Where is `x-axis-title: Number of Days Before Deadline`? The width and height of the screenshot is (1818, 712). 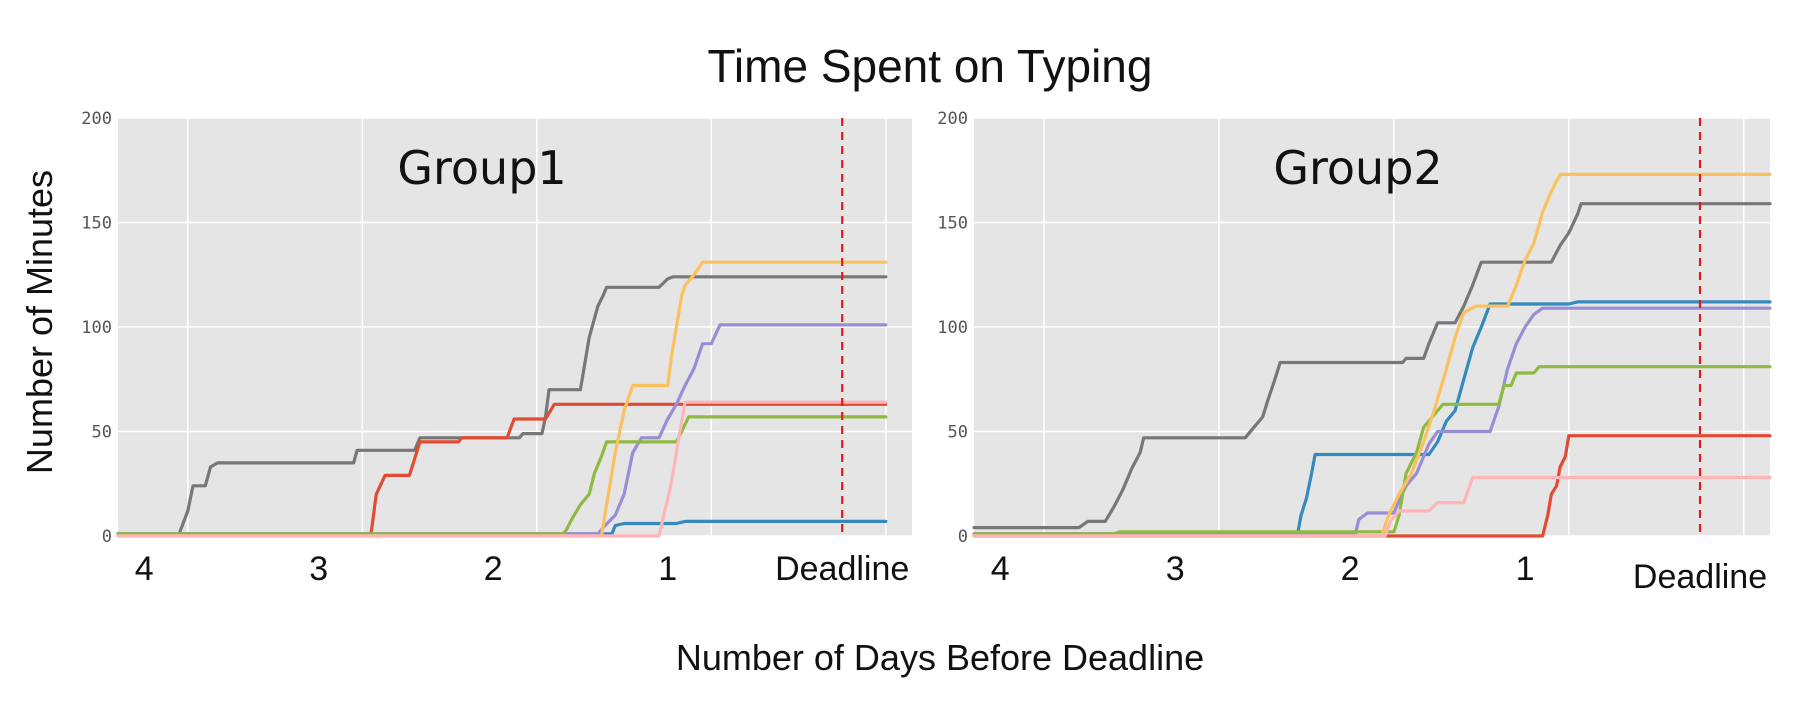 x-axis-title: Number of Days Before Deadline is located at coordinates (940, 657).